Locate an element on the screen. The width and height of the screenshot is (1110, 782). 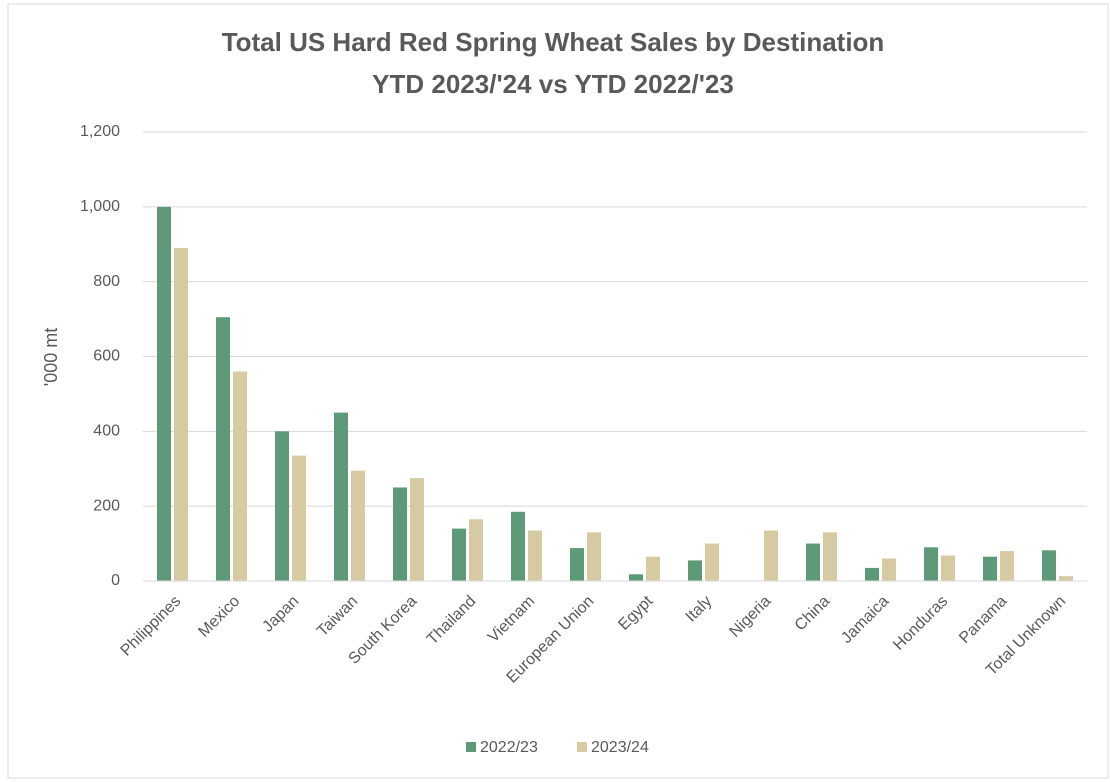
y-tick-label: 1,200 is located at coordinates (100, 131).